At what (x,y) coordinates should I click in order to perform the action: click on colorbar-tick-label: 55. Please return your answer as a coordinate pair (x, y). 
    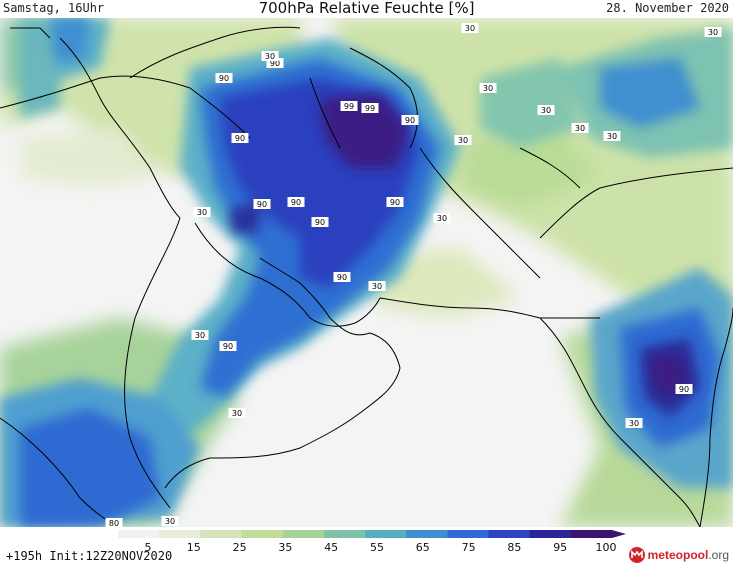
    Looking at the image, I should click on (377, 547).